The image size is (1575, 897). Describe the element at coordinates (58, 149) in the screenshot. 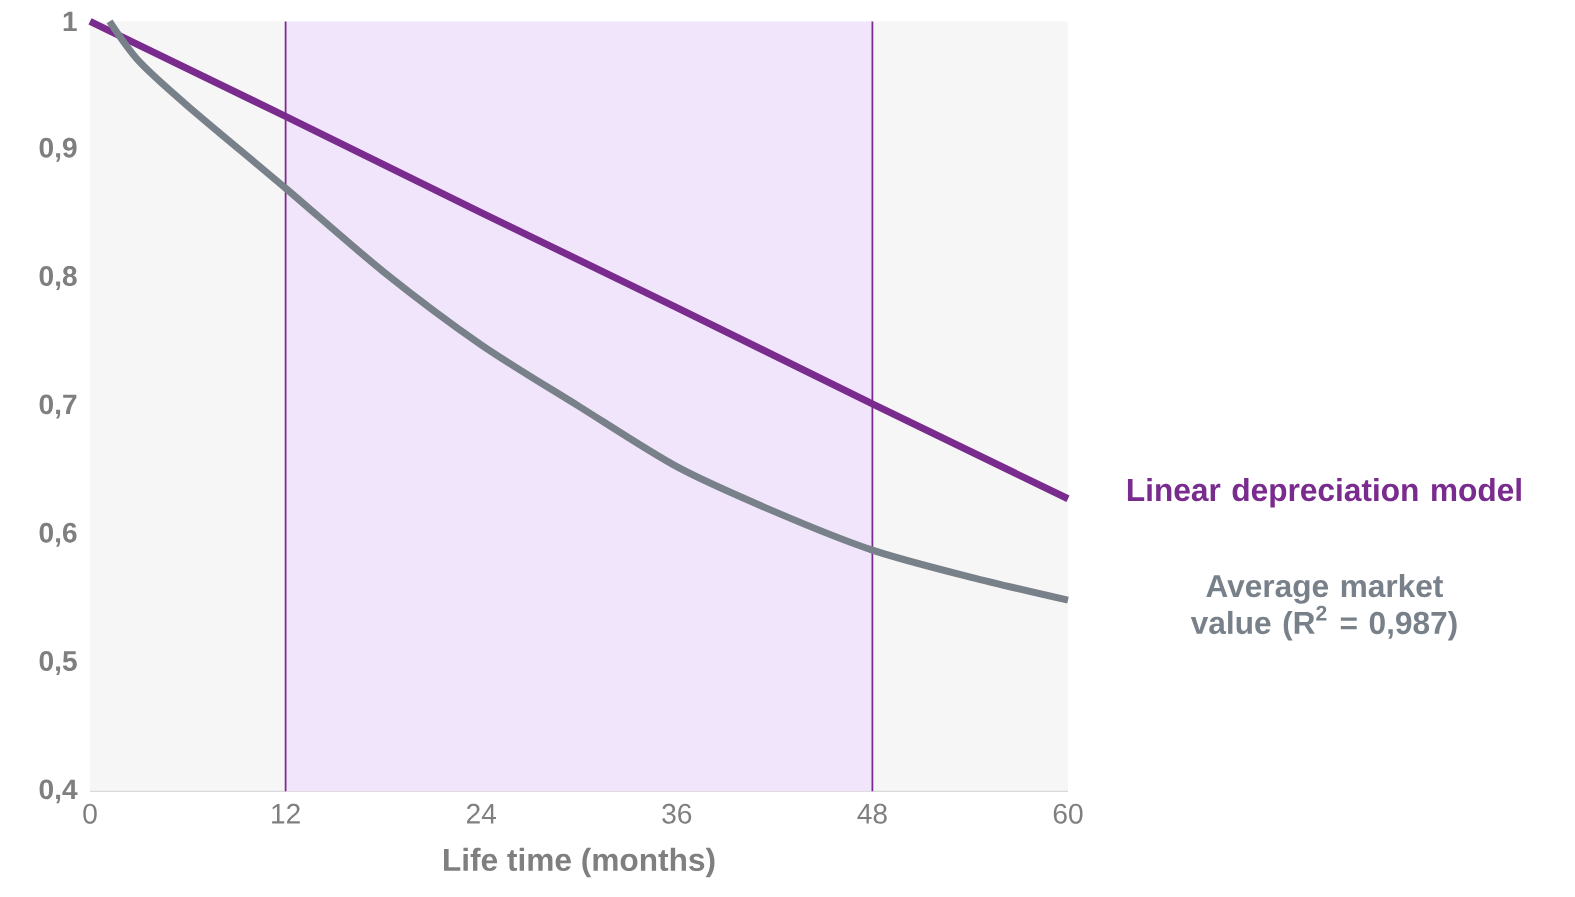

I see `y-tick-label: 0,9` at that location.